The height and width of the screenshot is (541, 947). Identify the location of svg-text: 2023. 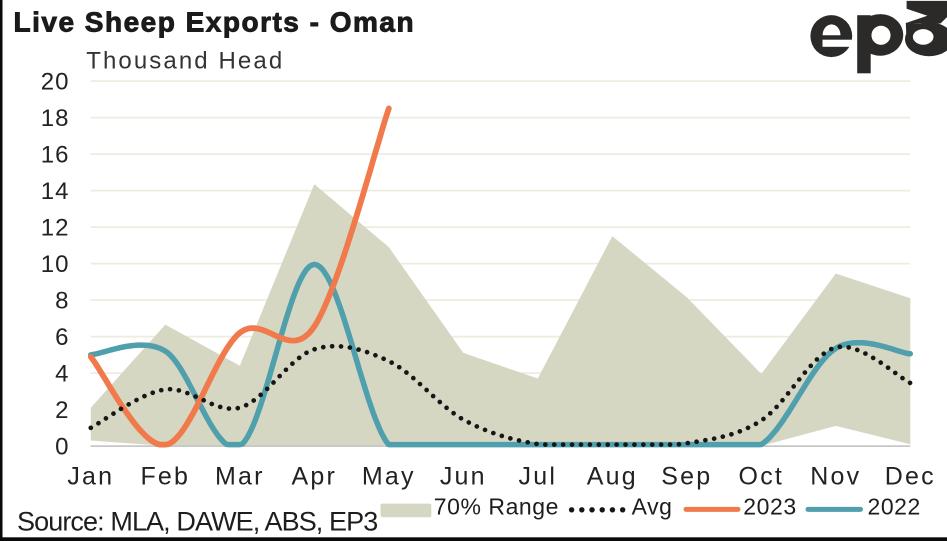
(769, 506).